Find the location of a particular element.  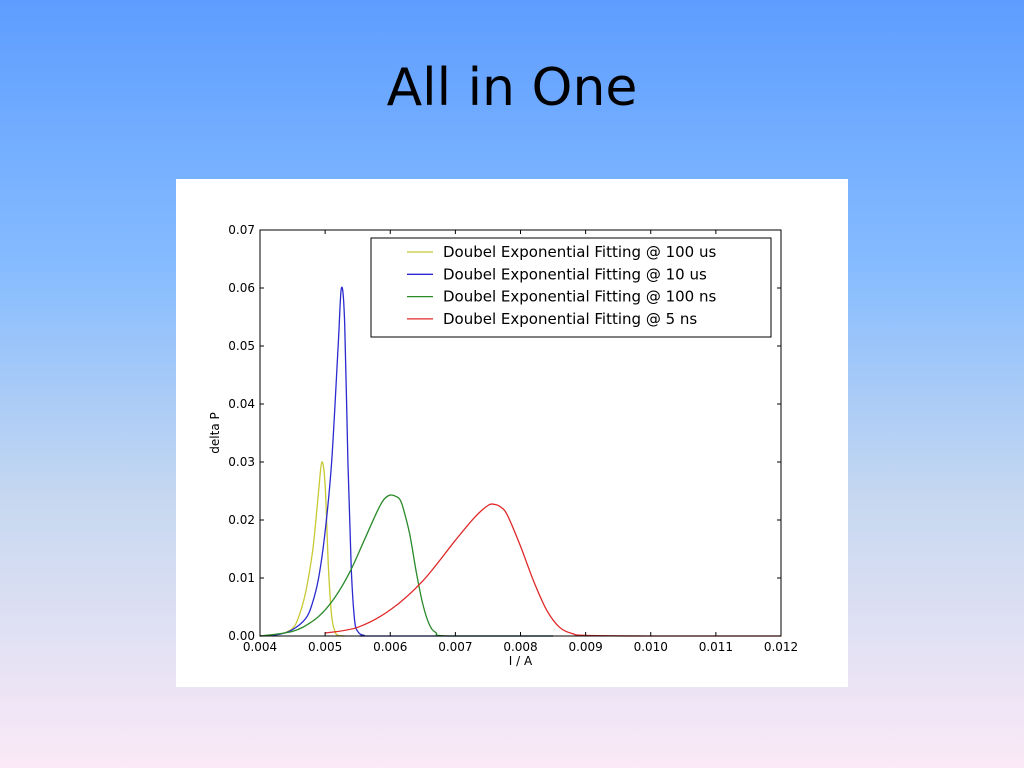

legend-label-4: Doubel Exponential Fitting @ 5 ns is located at coordinates (570, 319).